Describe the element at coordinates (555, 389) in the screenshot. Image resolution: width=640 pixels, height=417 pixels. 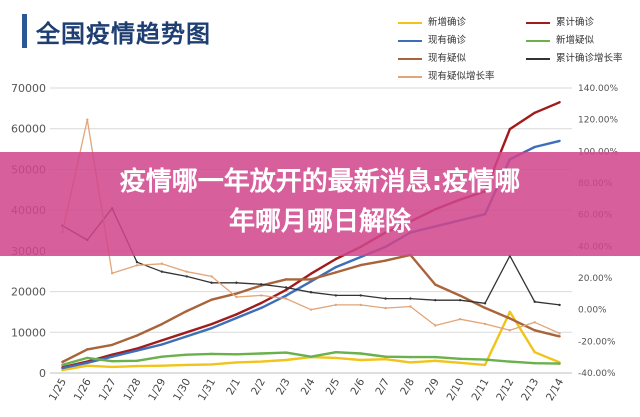
I see `x-tick-label: 2/14` at that location.